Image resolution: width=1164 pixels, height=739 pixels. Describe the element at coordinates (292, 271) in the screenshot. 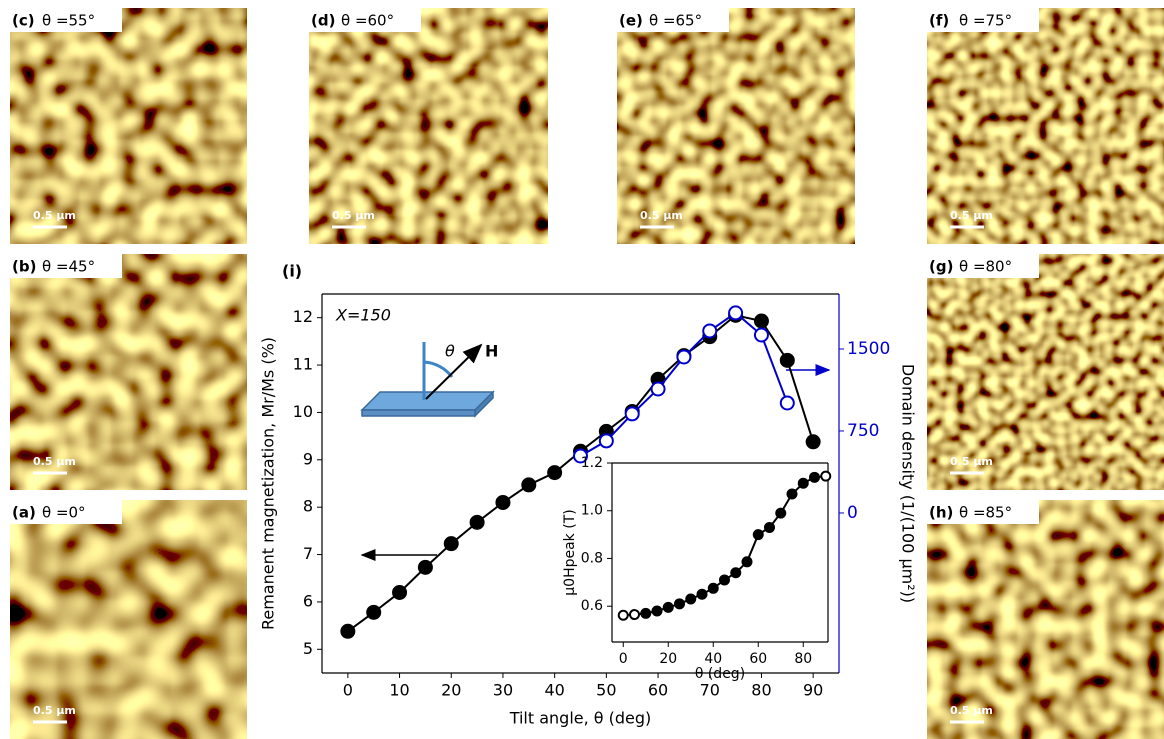

I see `panel-tag: (i)` at that location.